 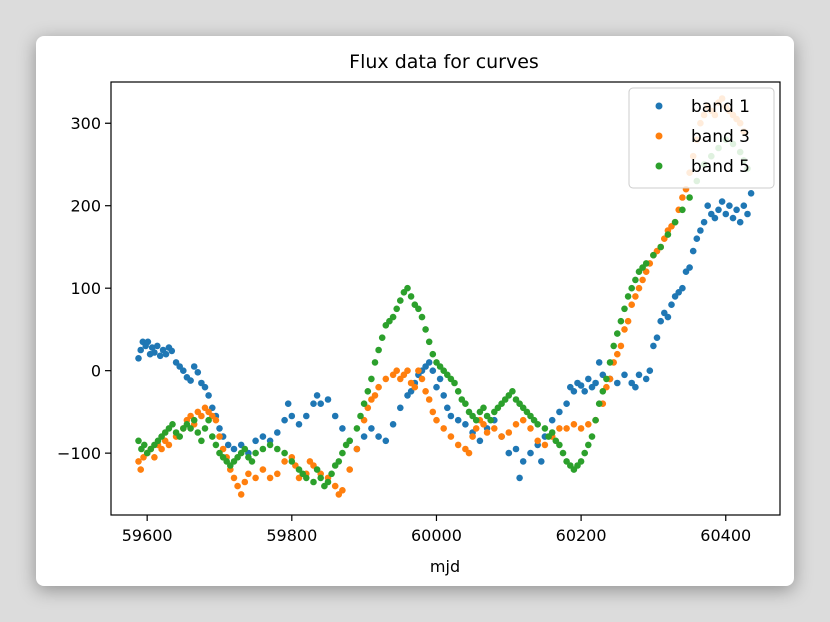 What do you see at coordinates (79, 453) in the screenshot?
I see `y-tick-label: −100` at bounding box center [79, 453].